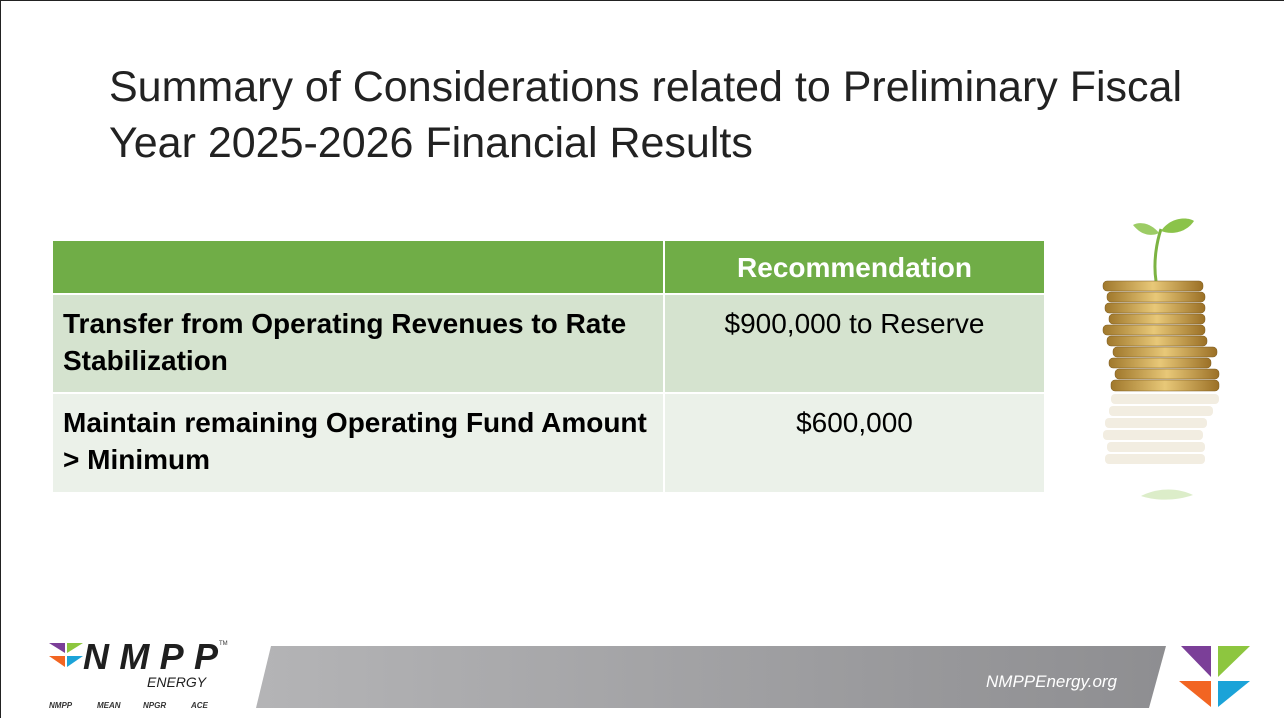 The image size is (1285, 719). What do you see at coordinates (154, 705) in the screenshot?
I see `brand: NPGR` at bounding box center [154, 705].